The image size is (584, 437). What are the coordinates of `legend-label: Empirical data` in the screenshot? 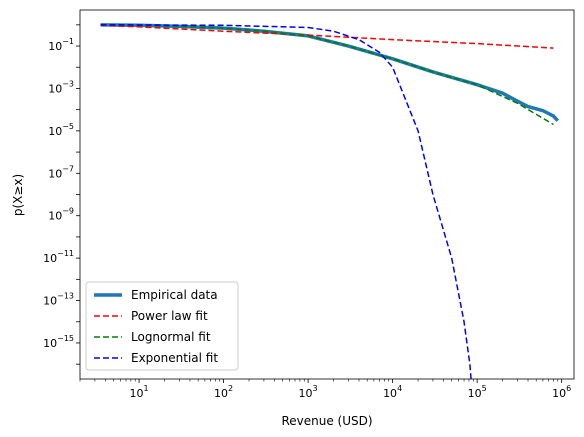 It's located at (174, 295).